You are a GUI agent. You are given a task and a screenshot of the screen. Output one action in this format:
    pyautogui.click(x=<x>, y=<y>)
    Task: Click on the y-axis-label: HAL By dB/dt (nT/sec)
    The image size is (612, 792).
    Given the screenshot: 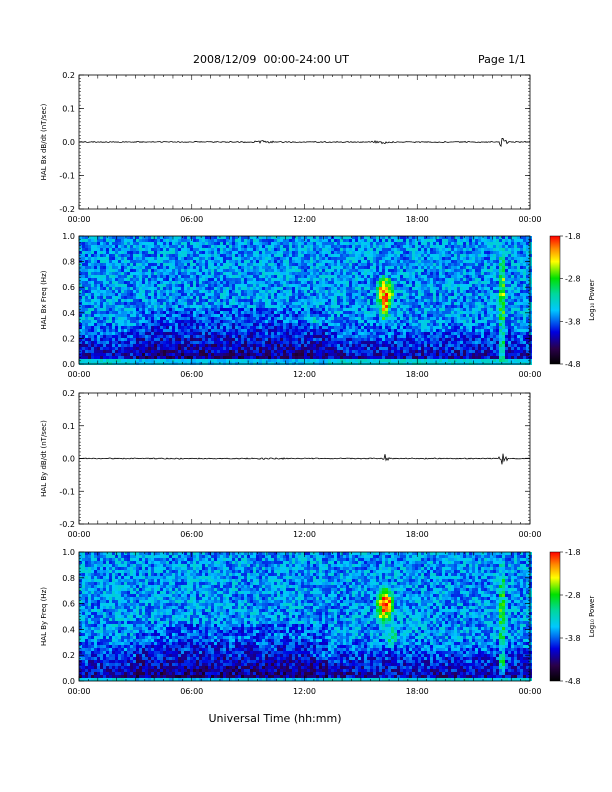 What is the action you would take?
    pyautogui.click(x=44, y=458)
    